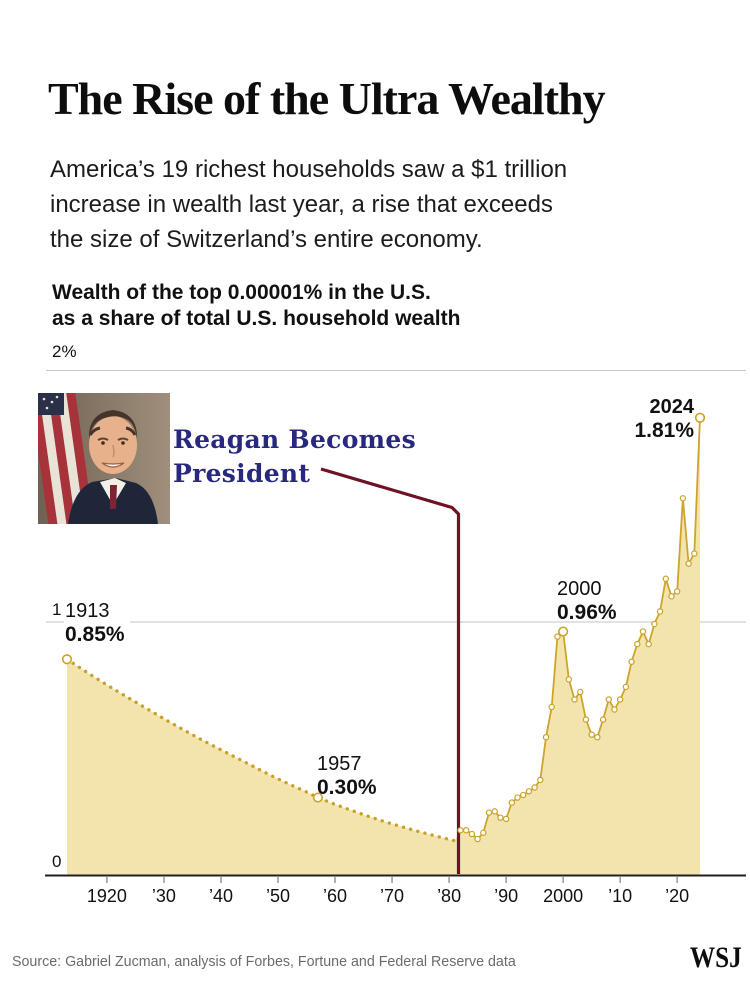  What do you see at coordinates (563, 631) in the screenshot?
I see `labeled-point-marker-2000` at bounding box center [563, 631].